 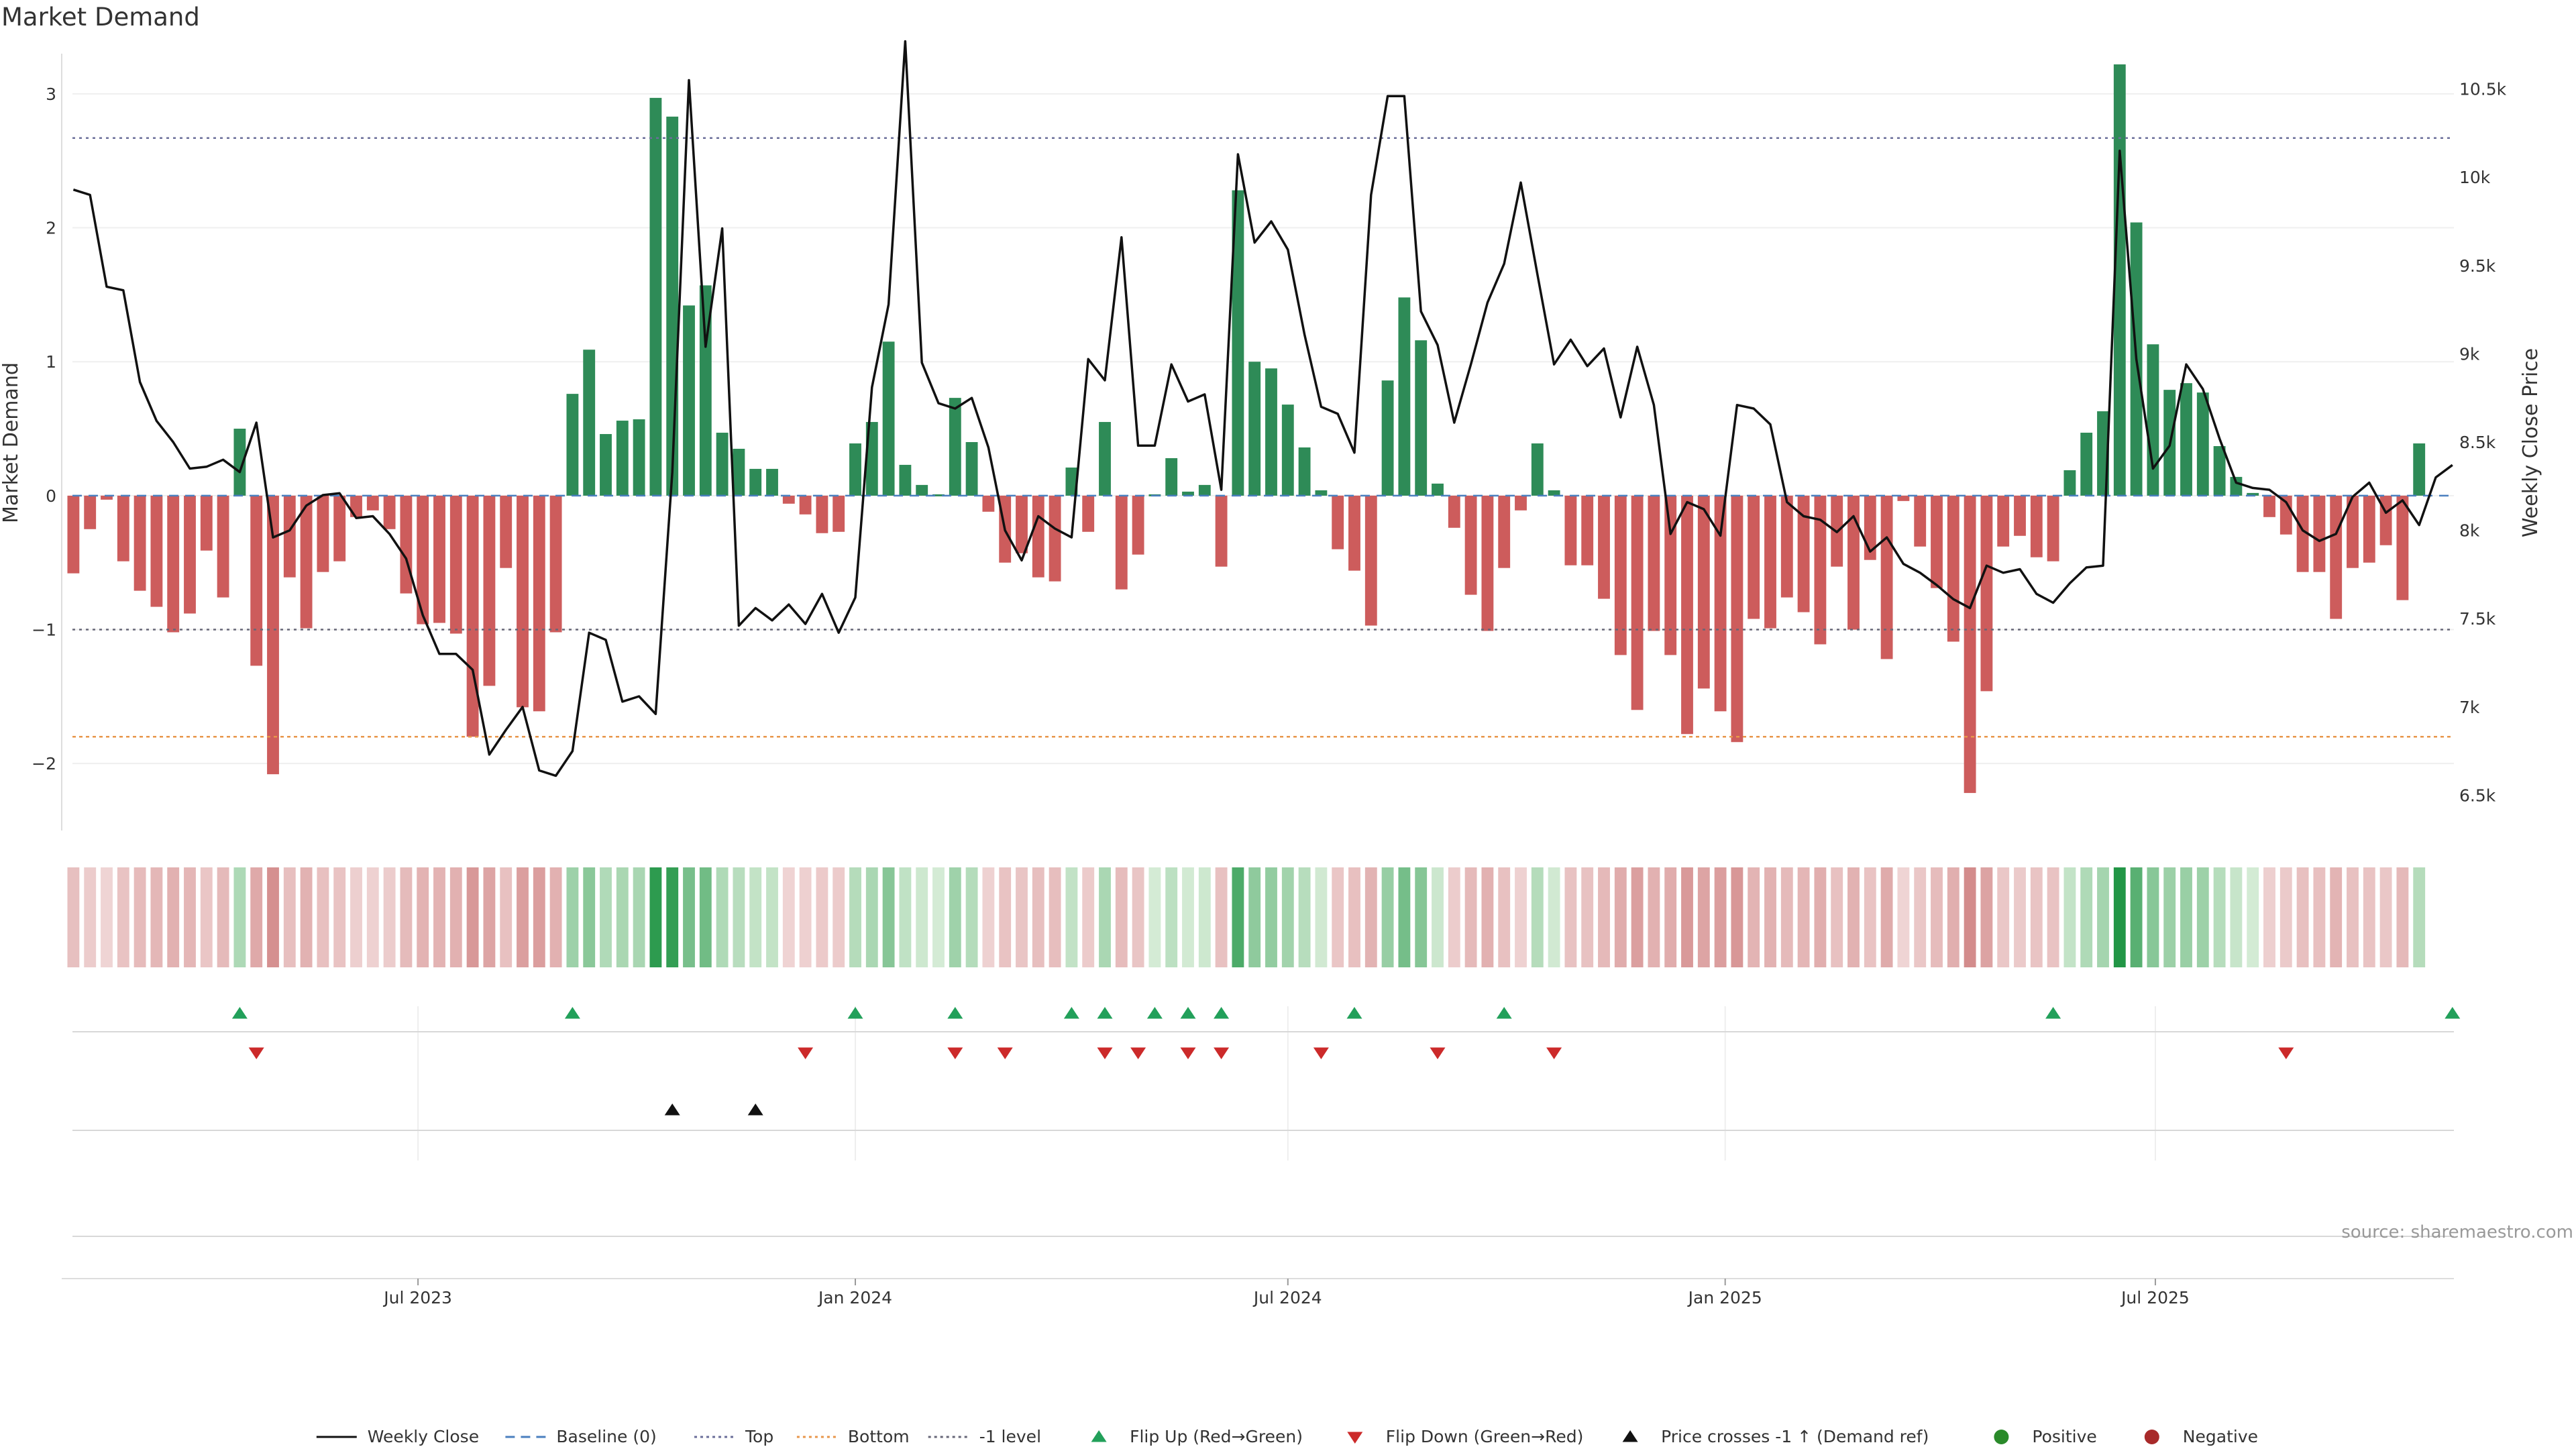 What do you see at coordinates (1287, 1297) in the screenshot?
I see `date-tick-label: Jul 2024` at bounding box center [1287, 1297].